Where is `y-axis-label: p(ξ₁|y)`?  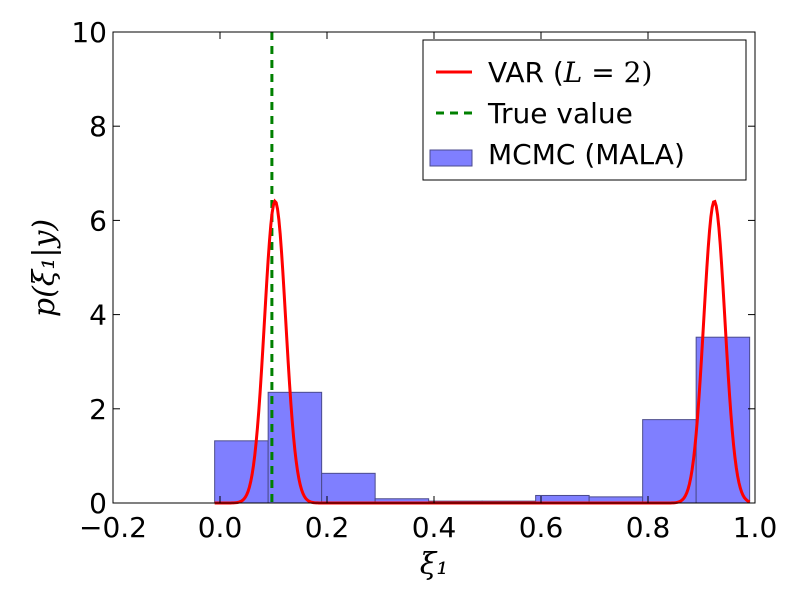
y-axis-label: p(ξ₁|y) is located at coordinates (44, 268).